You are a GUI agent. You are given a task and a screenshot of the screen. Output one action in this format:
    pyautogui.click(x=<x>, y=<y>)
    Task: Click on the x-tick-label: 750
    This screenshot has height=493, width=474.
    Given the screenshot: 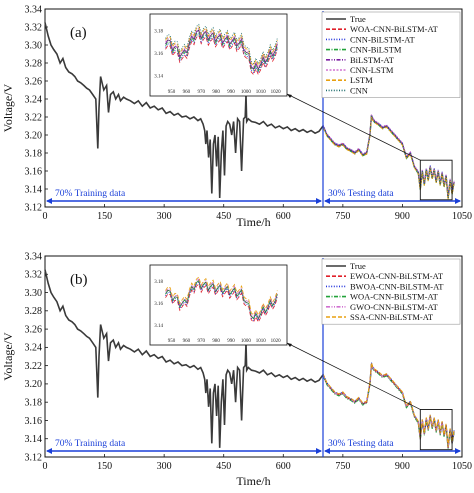 What is the action you would take?
    pyautogui.click(x=342, y=216)
    